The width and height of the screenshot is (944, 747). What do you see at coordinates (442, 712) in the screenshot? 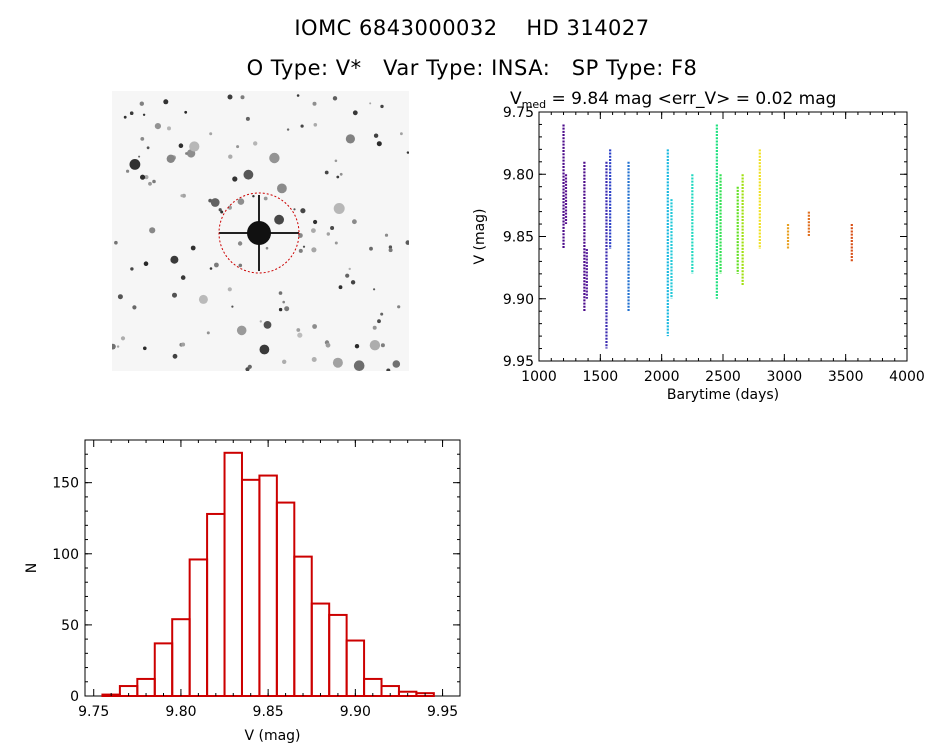
I see `x-tick-label: 9.95` at bounding box center [442, 712].